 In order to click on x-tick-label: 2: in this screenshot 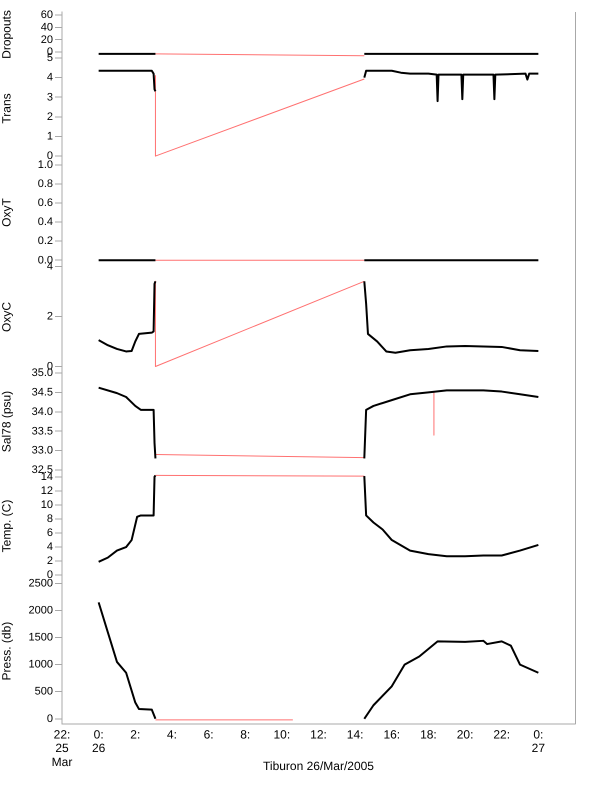, I will do `click(135, 734)`.